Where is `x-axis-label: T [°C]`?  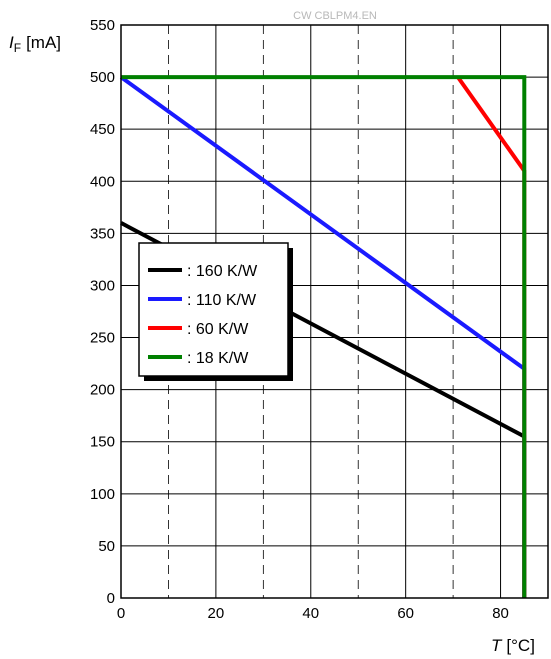 x-axis-label: T [°C] is located at coordinates (513, 645).